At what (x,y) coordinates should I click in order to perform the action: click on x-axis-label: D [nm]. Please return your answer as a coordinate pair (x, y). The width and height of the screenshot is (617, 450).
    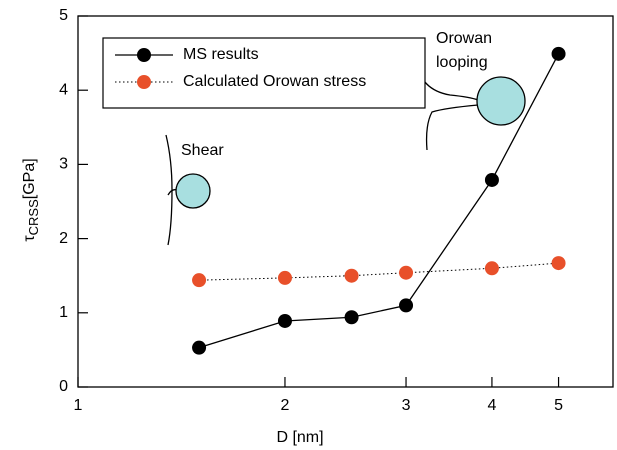
    Looking at the image, I should click on (299, 437).